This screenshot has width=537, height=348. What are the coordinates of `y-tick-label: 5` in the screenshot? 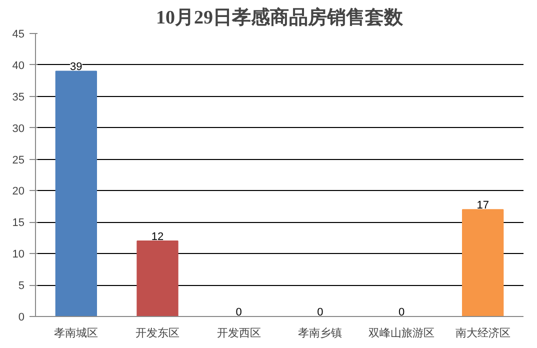 It's located at (21, 286).